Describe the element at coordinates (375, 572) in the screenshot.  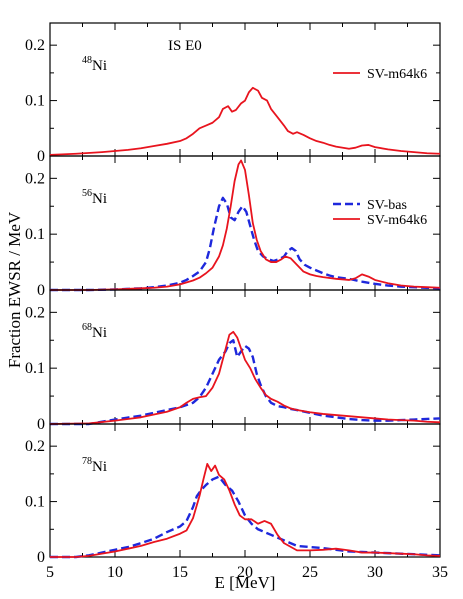
I see `x-tick-label: 30` at that location.